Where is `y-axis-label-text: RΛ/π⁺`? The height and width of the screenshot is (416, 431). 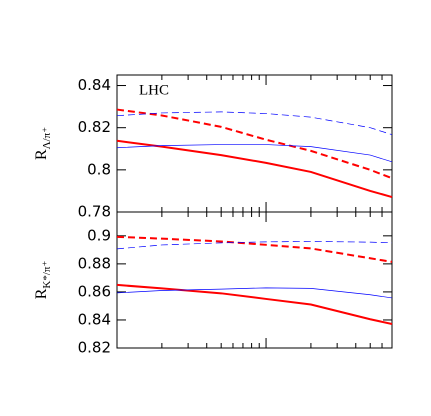 y-axis-label-text: RΛ/π⁺ is located at coordinates (43, 143).